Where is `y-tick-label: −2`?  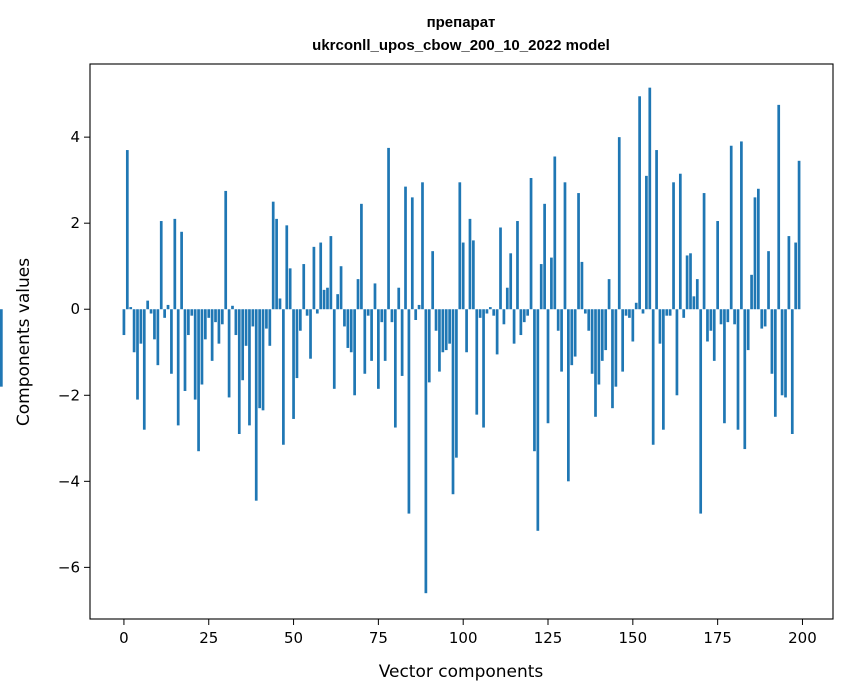 y-tick-label: −2 is located at coordinates (69, 395).